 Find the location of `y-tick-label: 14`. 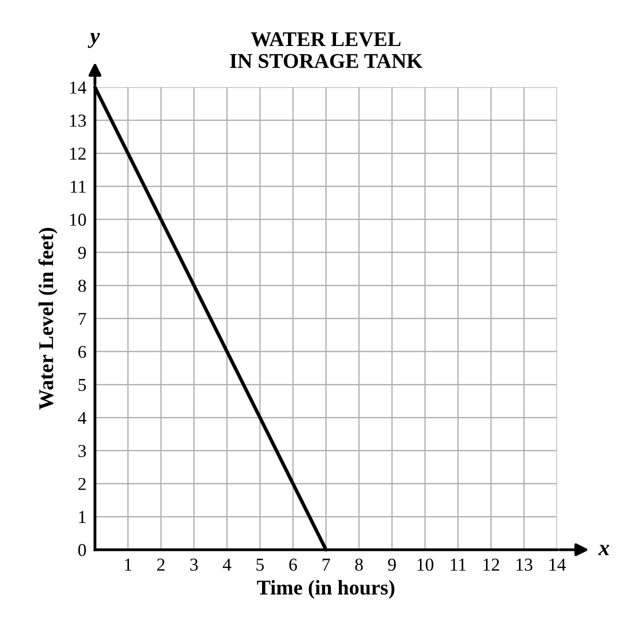

y-tick-label: 14 is located at coordinates (78, 88).